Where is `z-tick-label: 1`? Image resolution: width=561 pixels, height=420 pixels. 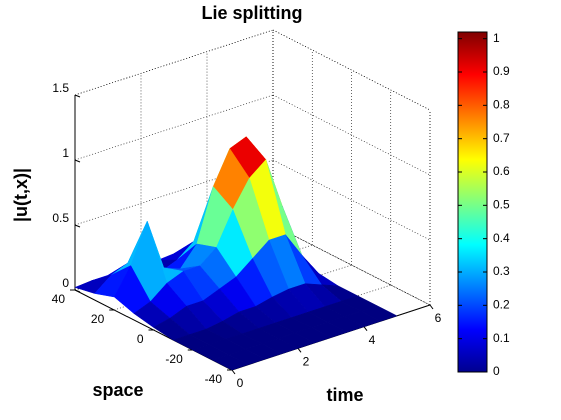 z-tick-label: 1 is located at coordinates (65, 153).